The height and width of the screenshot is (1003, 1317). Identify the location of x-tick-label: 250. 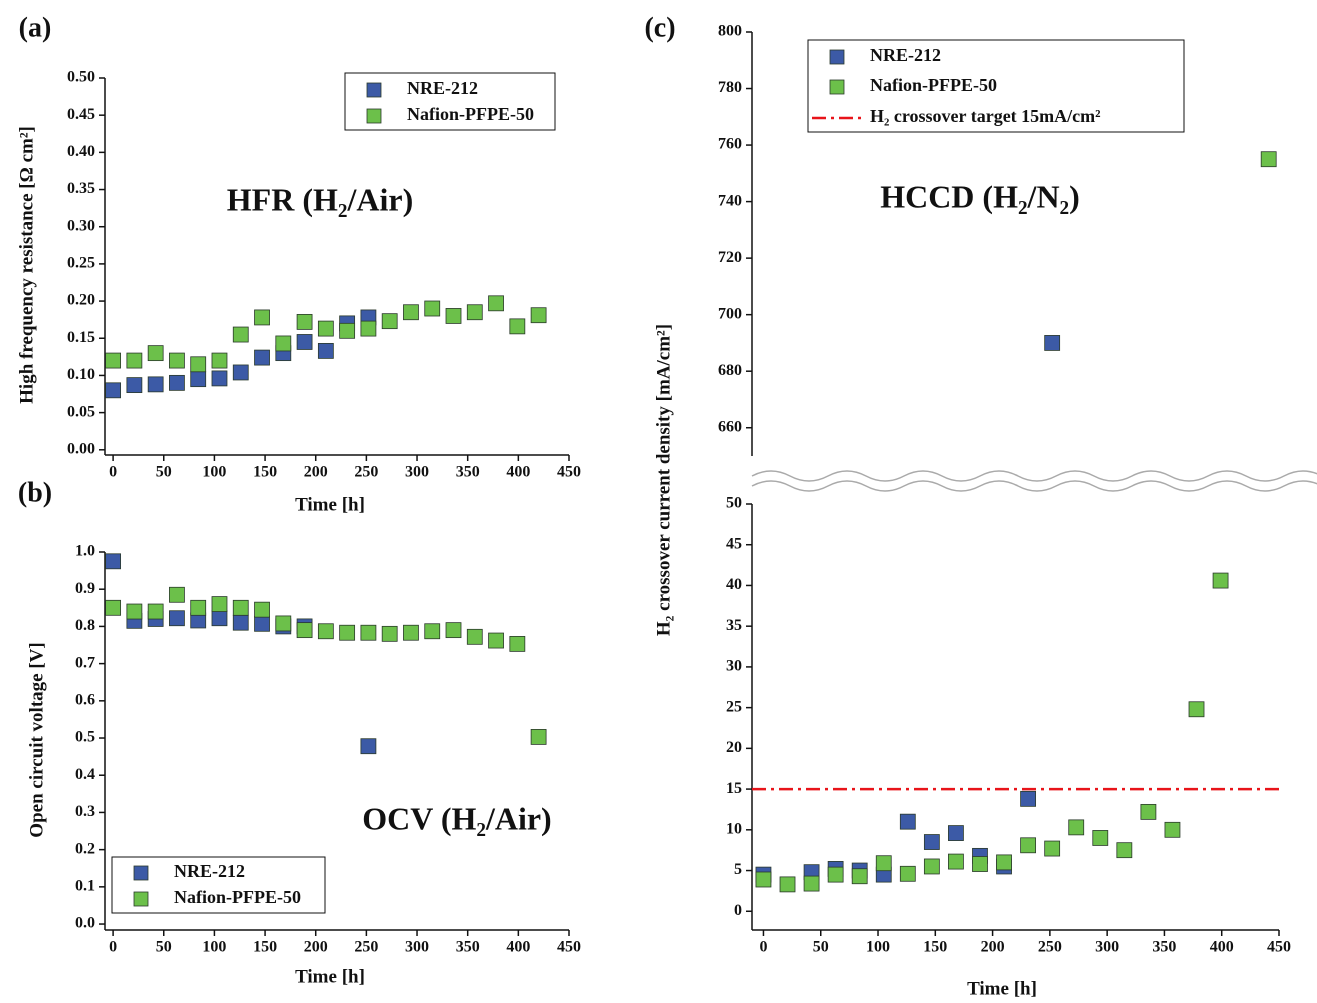
(366, 472).